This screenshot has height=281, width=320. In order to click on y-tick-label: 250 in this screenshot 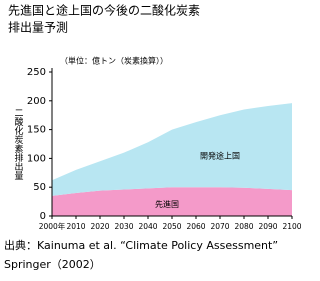, I will do `click(36, 72)`.